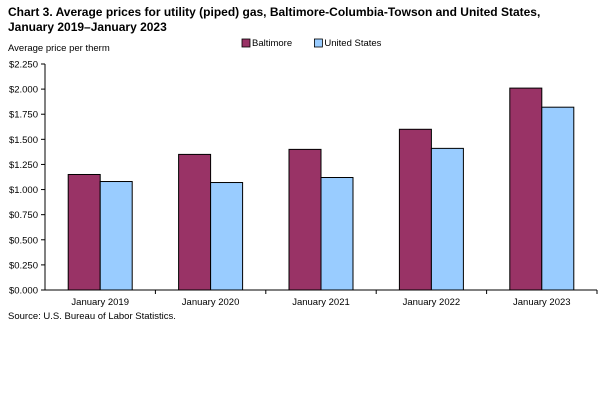  I want to click on legend-label: Baltimore, so click(272, 43).